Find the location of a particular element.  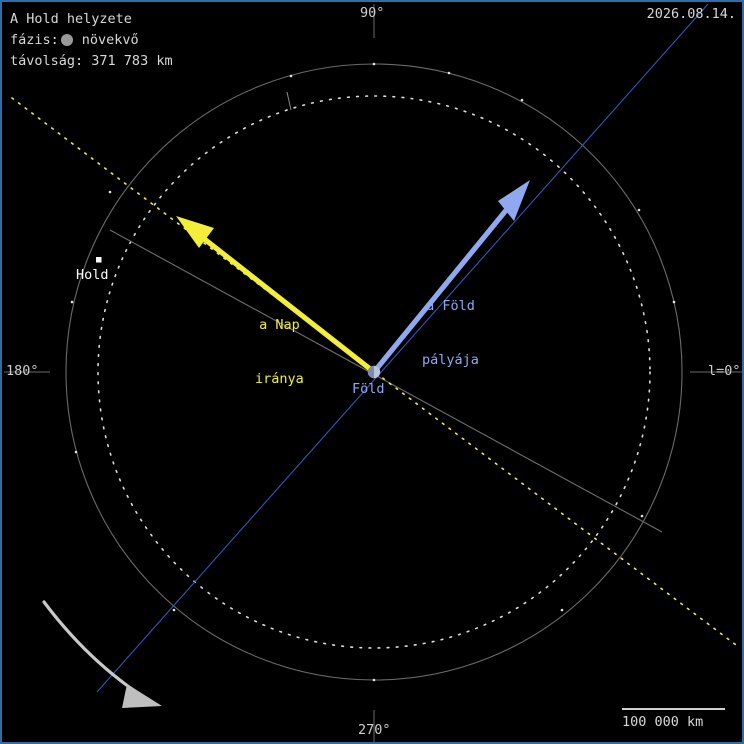

header-title-line: A Hold helyzete is located at coordinates (91, 18).